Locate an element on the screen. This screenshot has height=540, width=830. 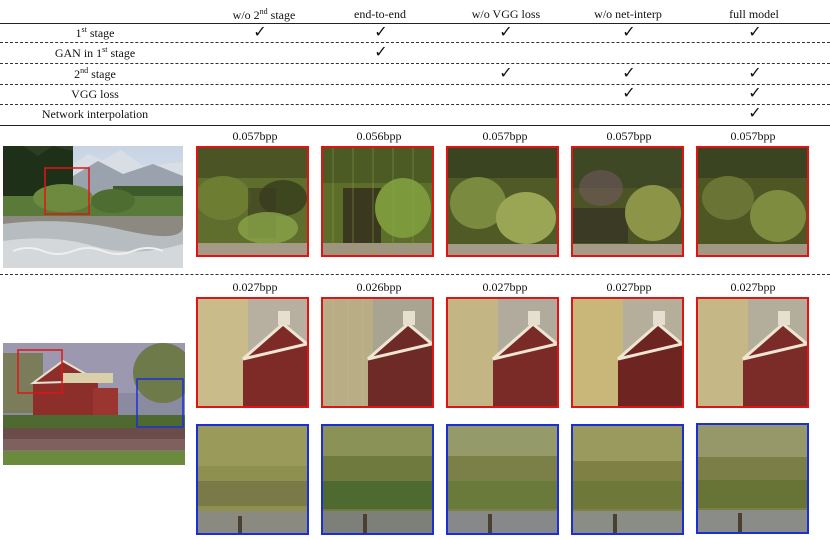
crop-stream-wo-net-interp is located at coordinates (627, 201).